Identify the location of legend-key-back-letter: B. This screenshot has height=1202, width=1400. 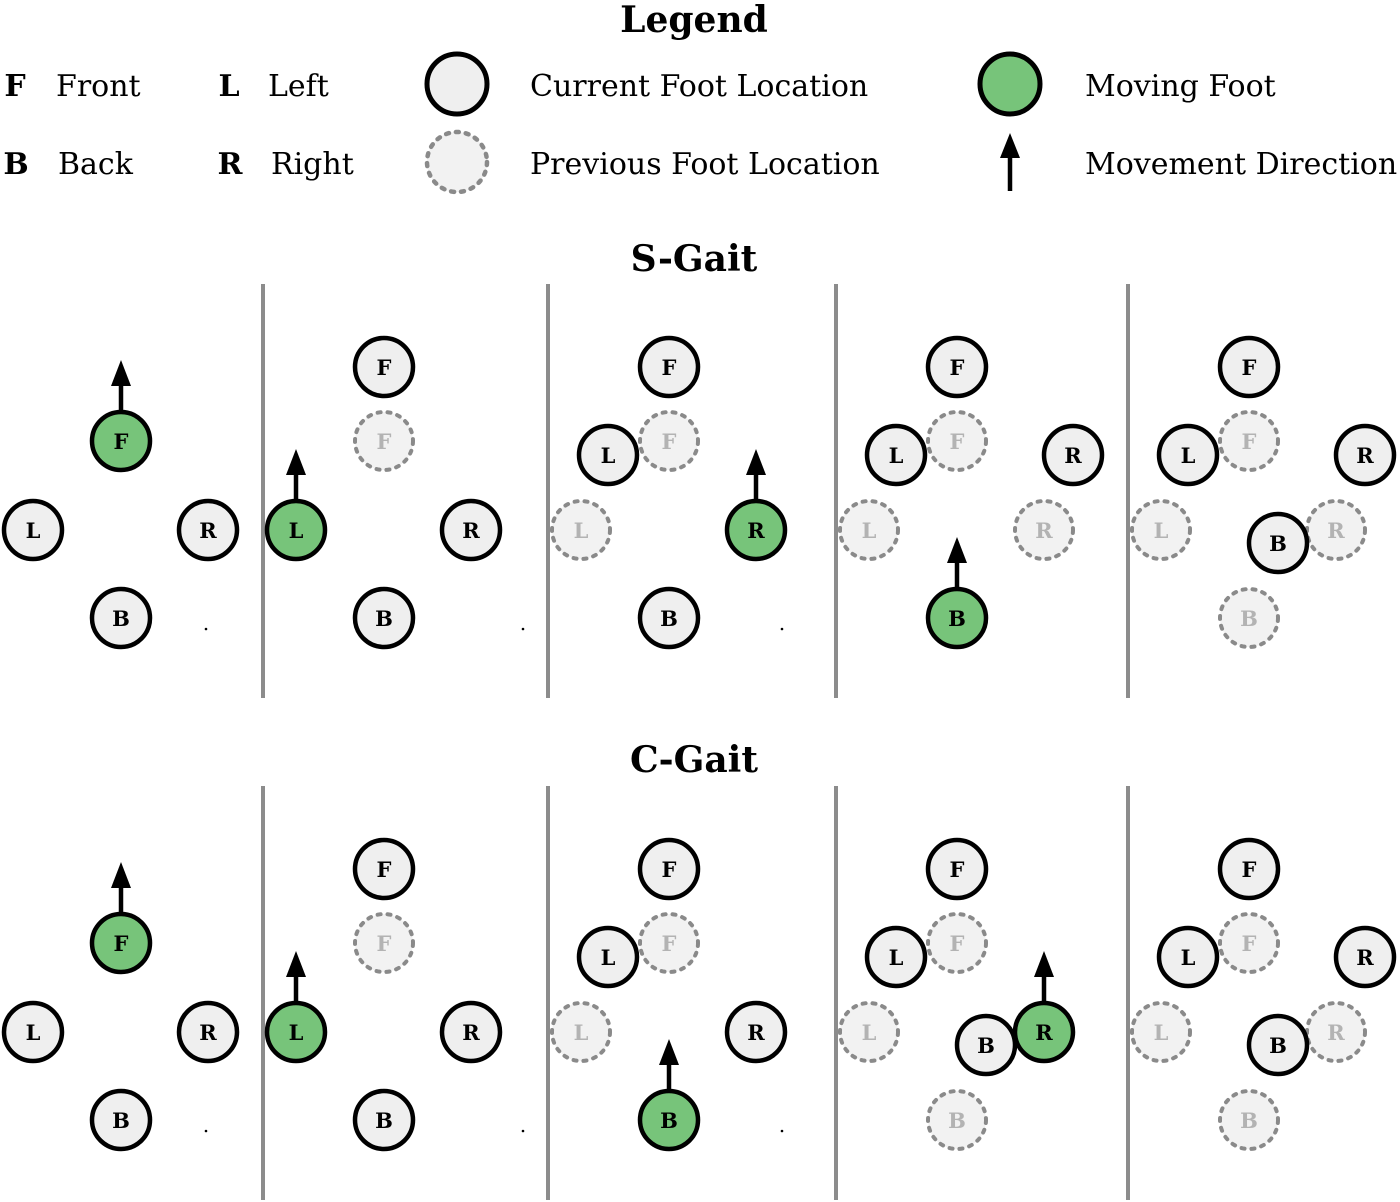
(15, 164).